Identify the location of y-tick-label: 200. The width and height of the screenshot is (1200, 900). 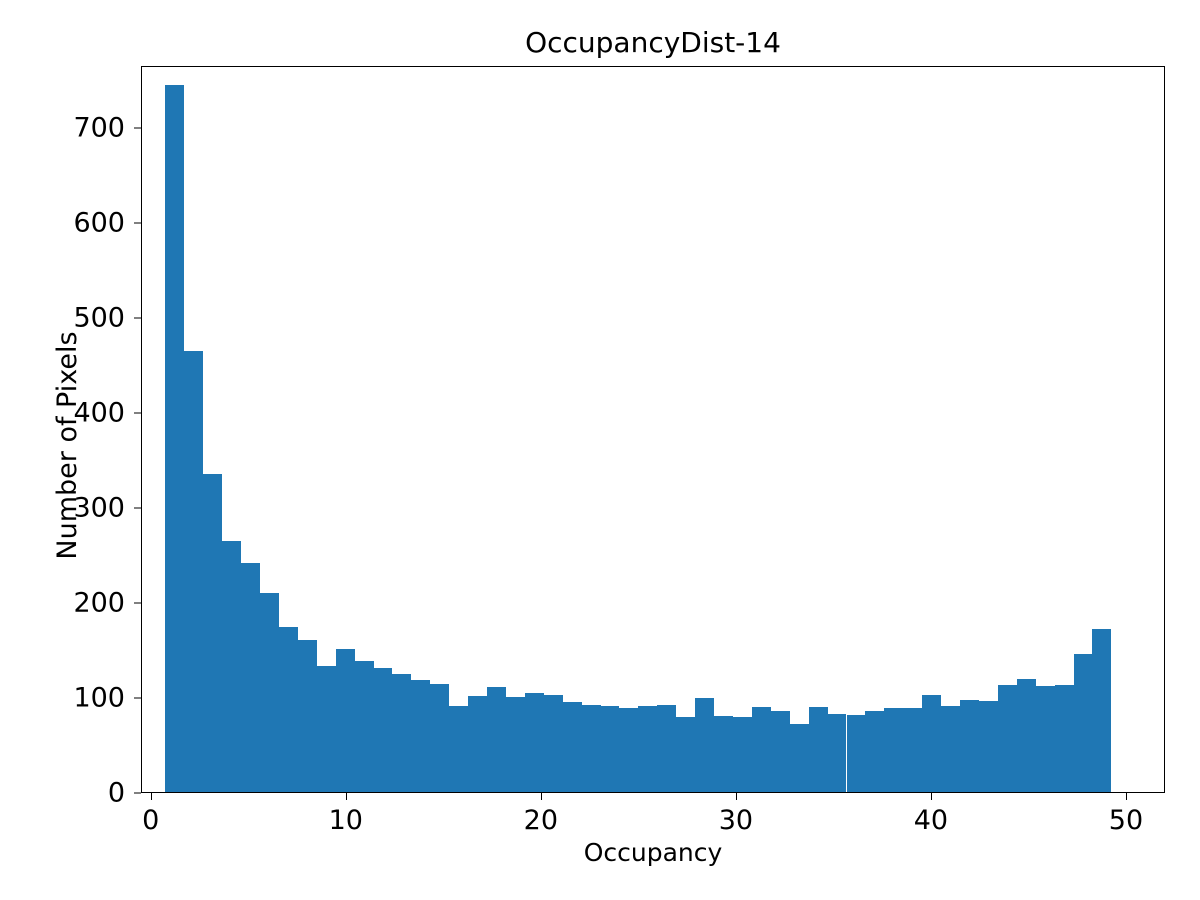
(99, 603).